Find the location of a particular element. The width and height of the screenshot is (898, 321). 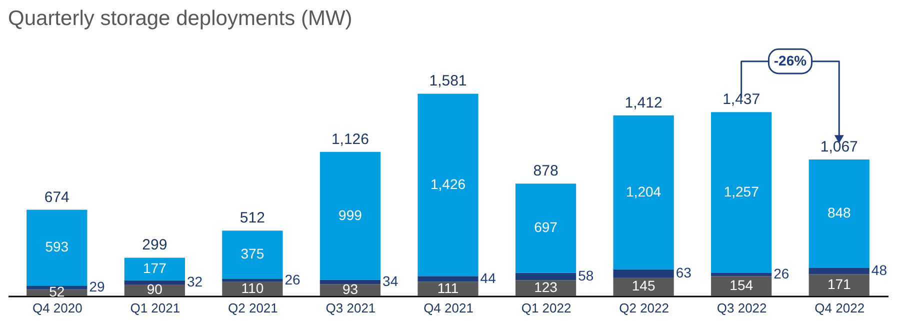

total-label: 1,437 is located at coordinates (741, 99).